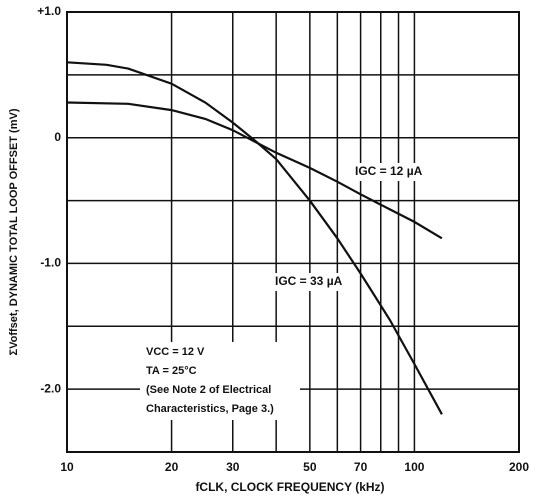 The width and height of the screenshot is (553, 502). I want to click on x-tick-label: 70, so click(361, 467).